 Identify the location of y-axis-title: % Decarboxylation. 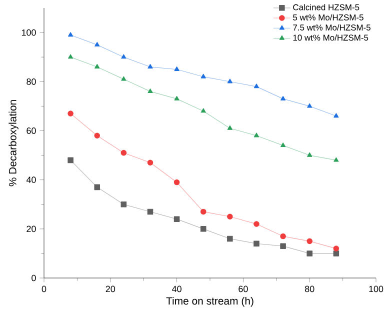
(13, 143).